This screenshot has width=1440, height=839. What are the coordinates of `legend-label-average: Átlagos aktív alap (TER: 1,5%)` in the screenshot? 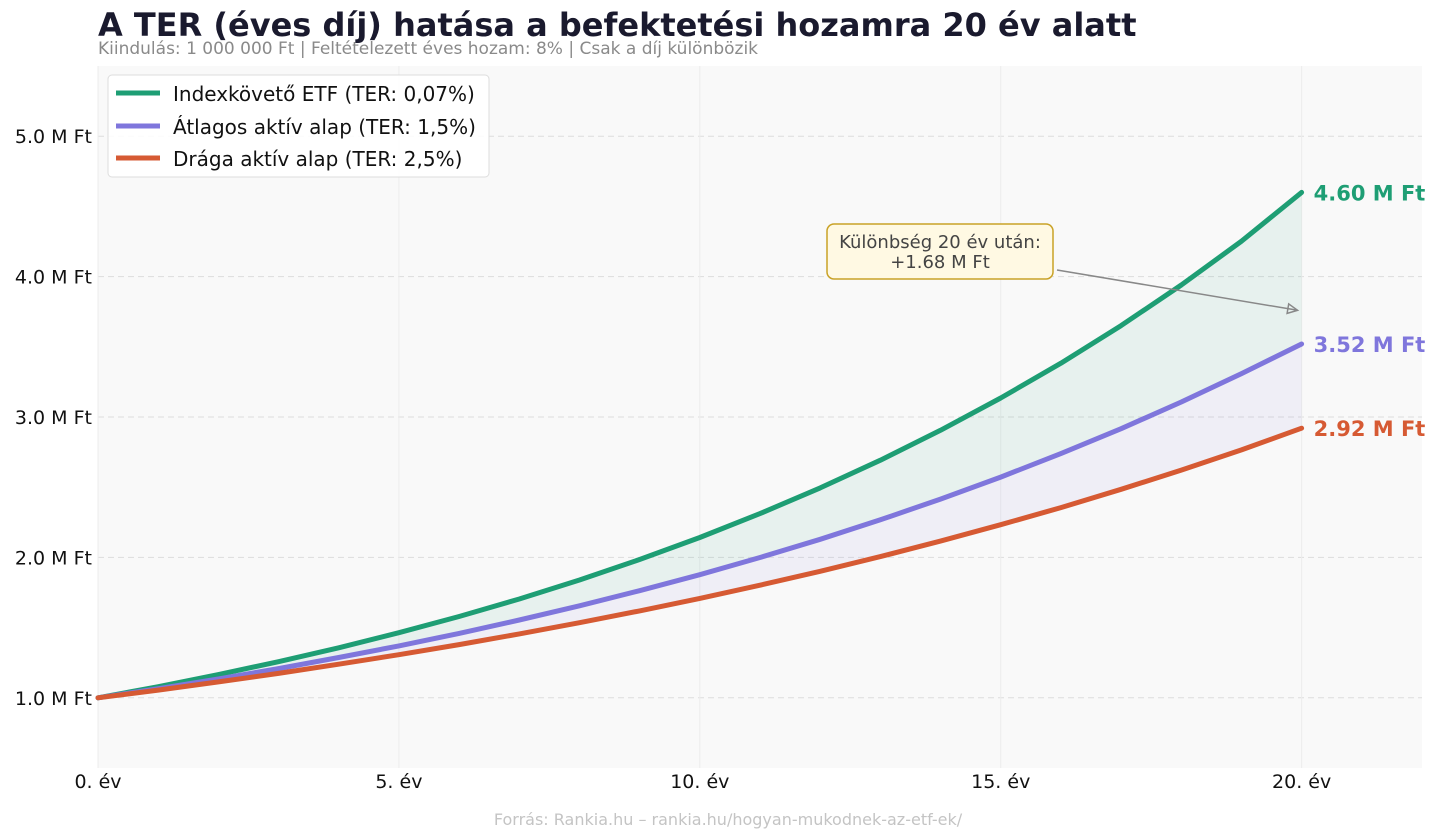 It's located at (324, 127).